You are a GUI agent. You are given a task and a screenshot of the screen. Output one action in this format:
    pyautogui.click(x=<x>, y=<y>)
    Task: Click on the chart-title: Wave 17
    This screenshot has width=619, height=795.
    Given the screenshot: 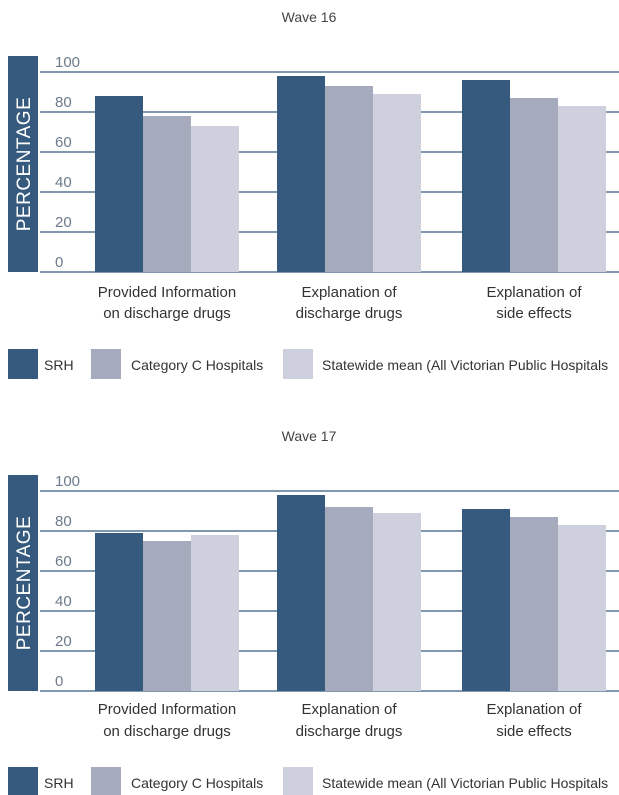 What is the action you would take?
    pyautogui.click(x=309, y=436)
    